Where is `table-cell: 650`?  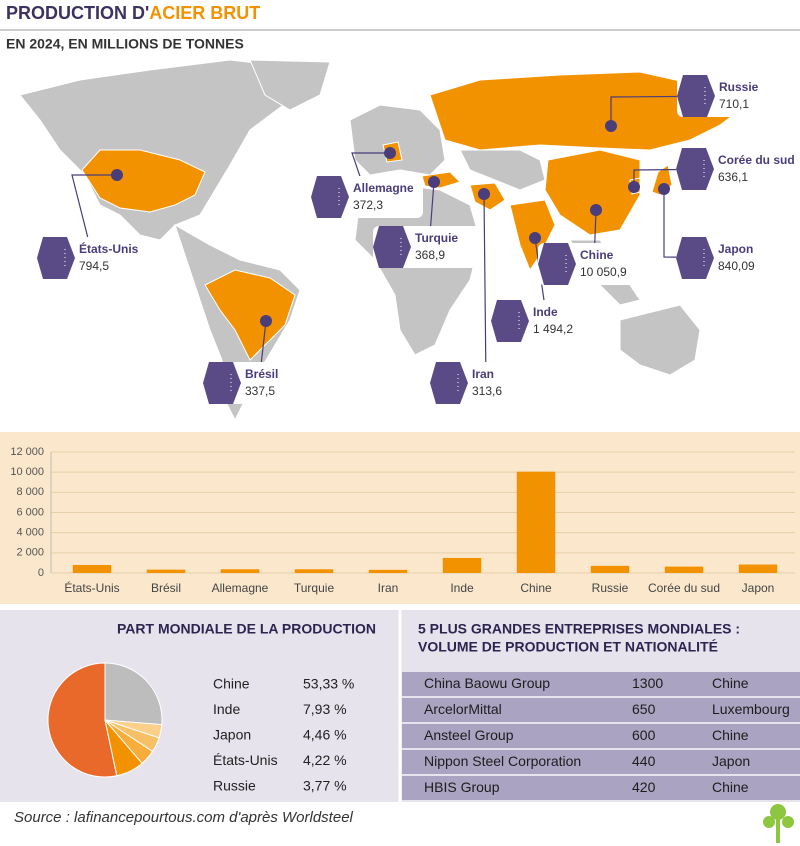 table-cell: 650 is located at coordinates (644, 709).